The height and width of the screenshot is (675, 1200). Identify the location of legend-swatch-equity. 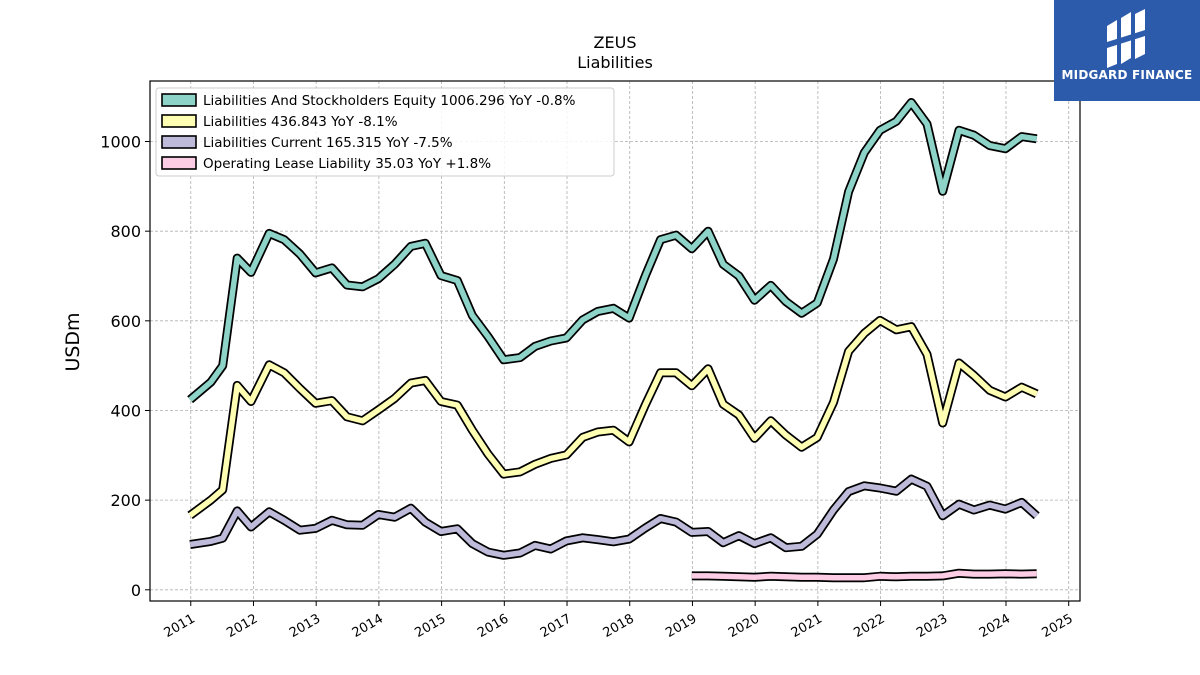
(179, 100).